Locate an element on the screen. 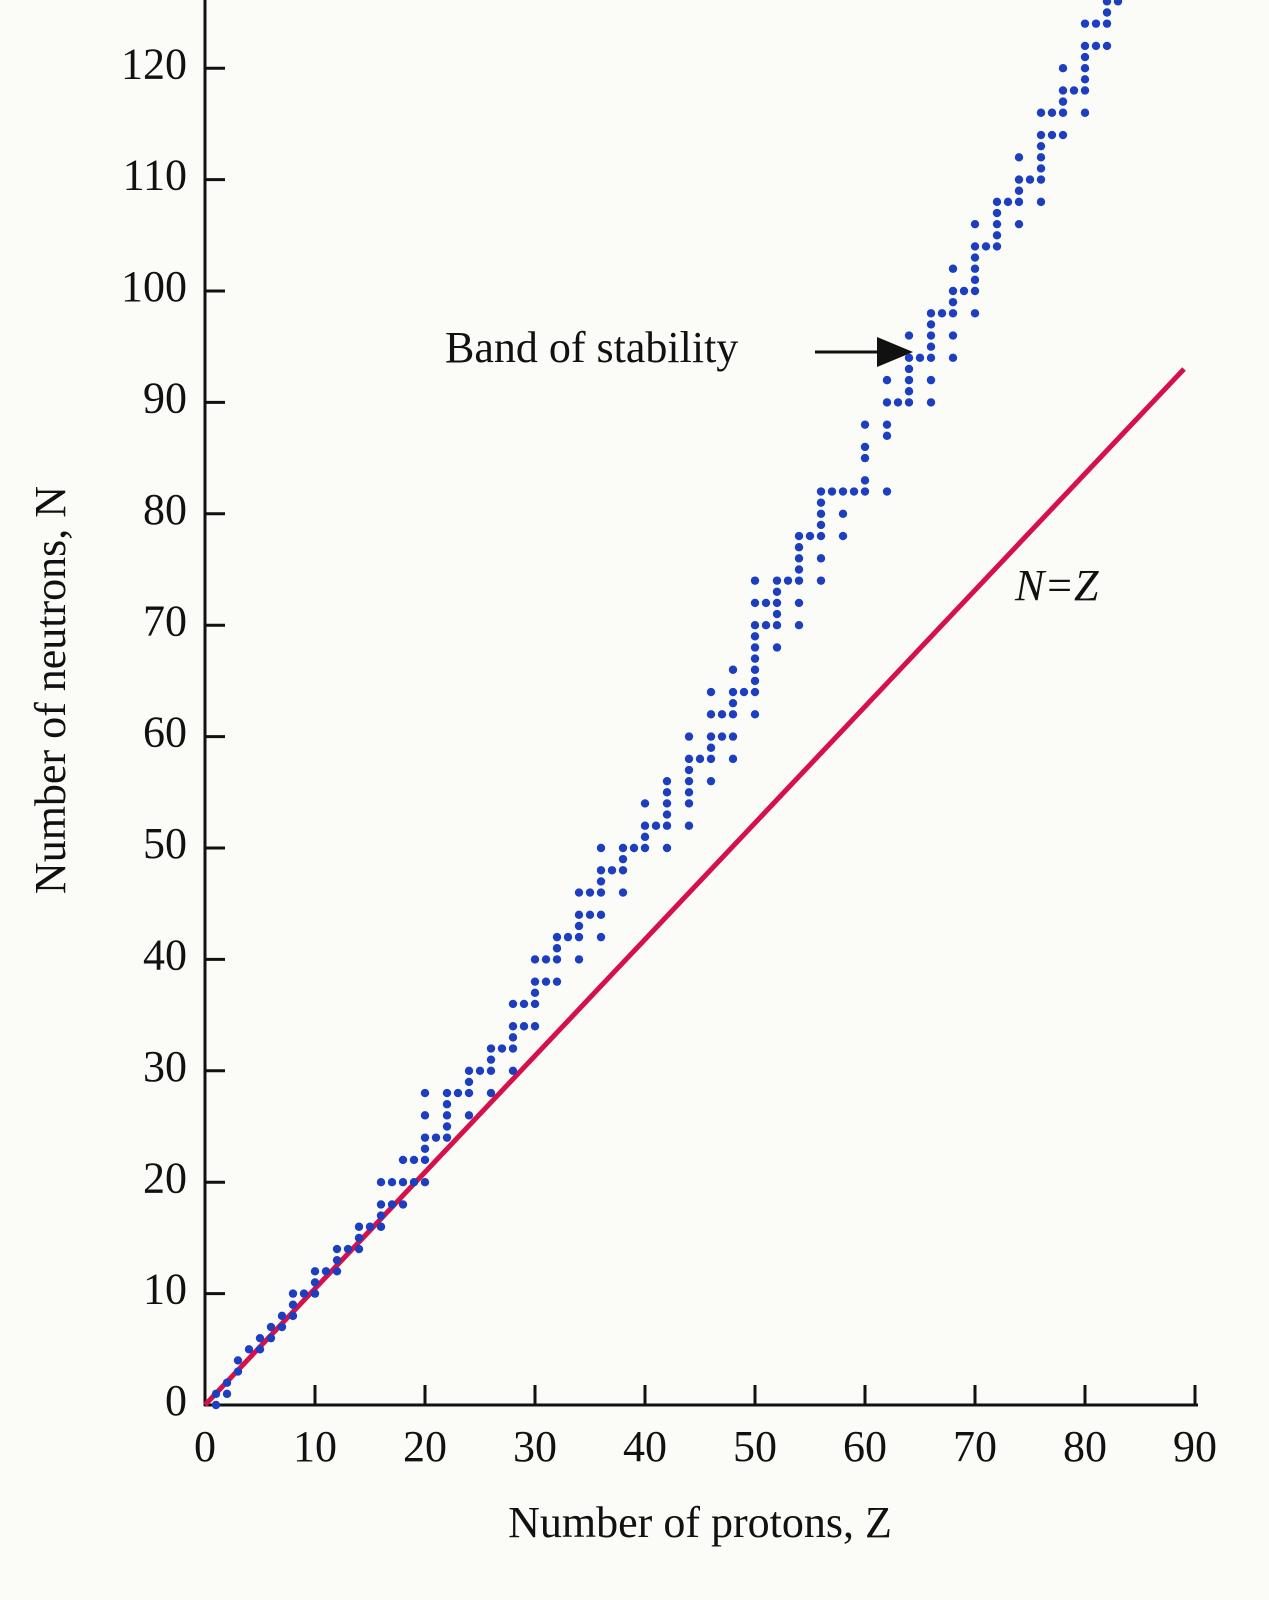 The height and width of the screenshot is (1600, 1269). y-tick-label: 120 is located at coordinates (154, 63).